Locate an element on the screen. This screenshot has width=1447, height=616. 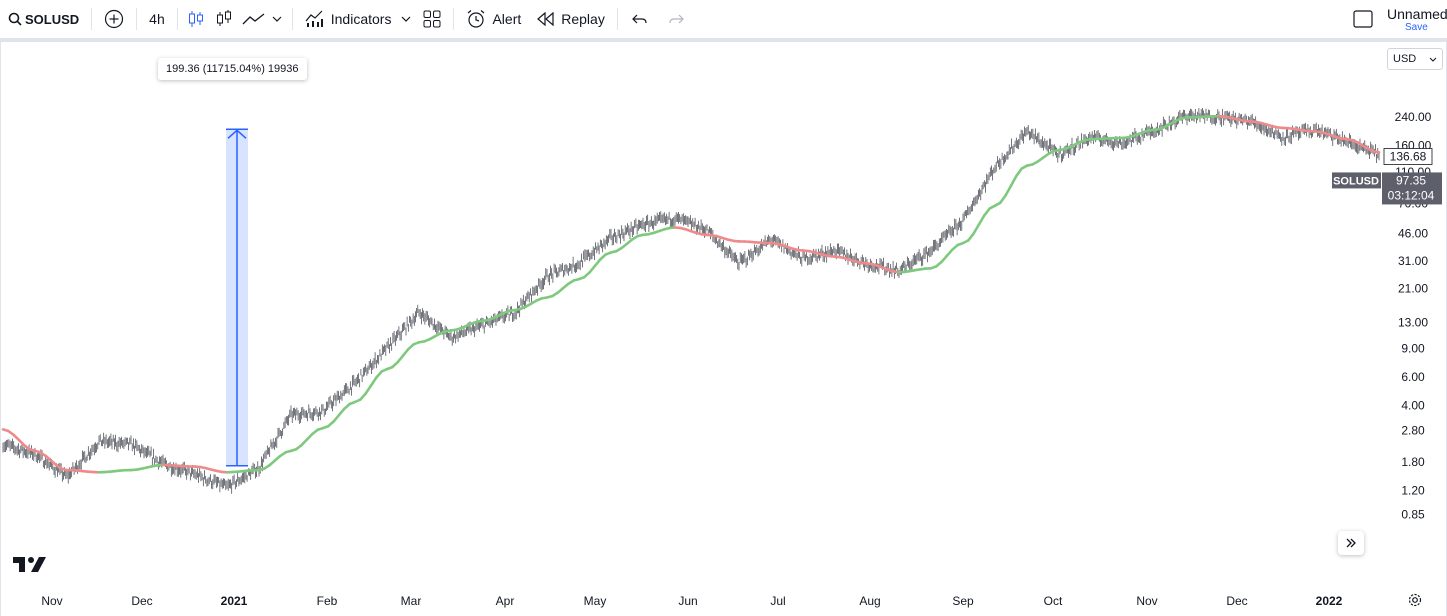
replay-label: Replay is located at coordinates (583, 19).